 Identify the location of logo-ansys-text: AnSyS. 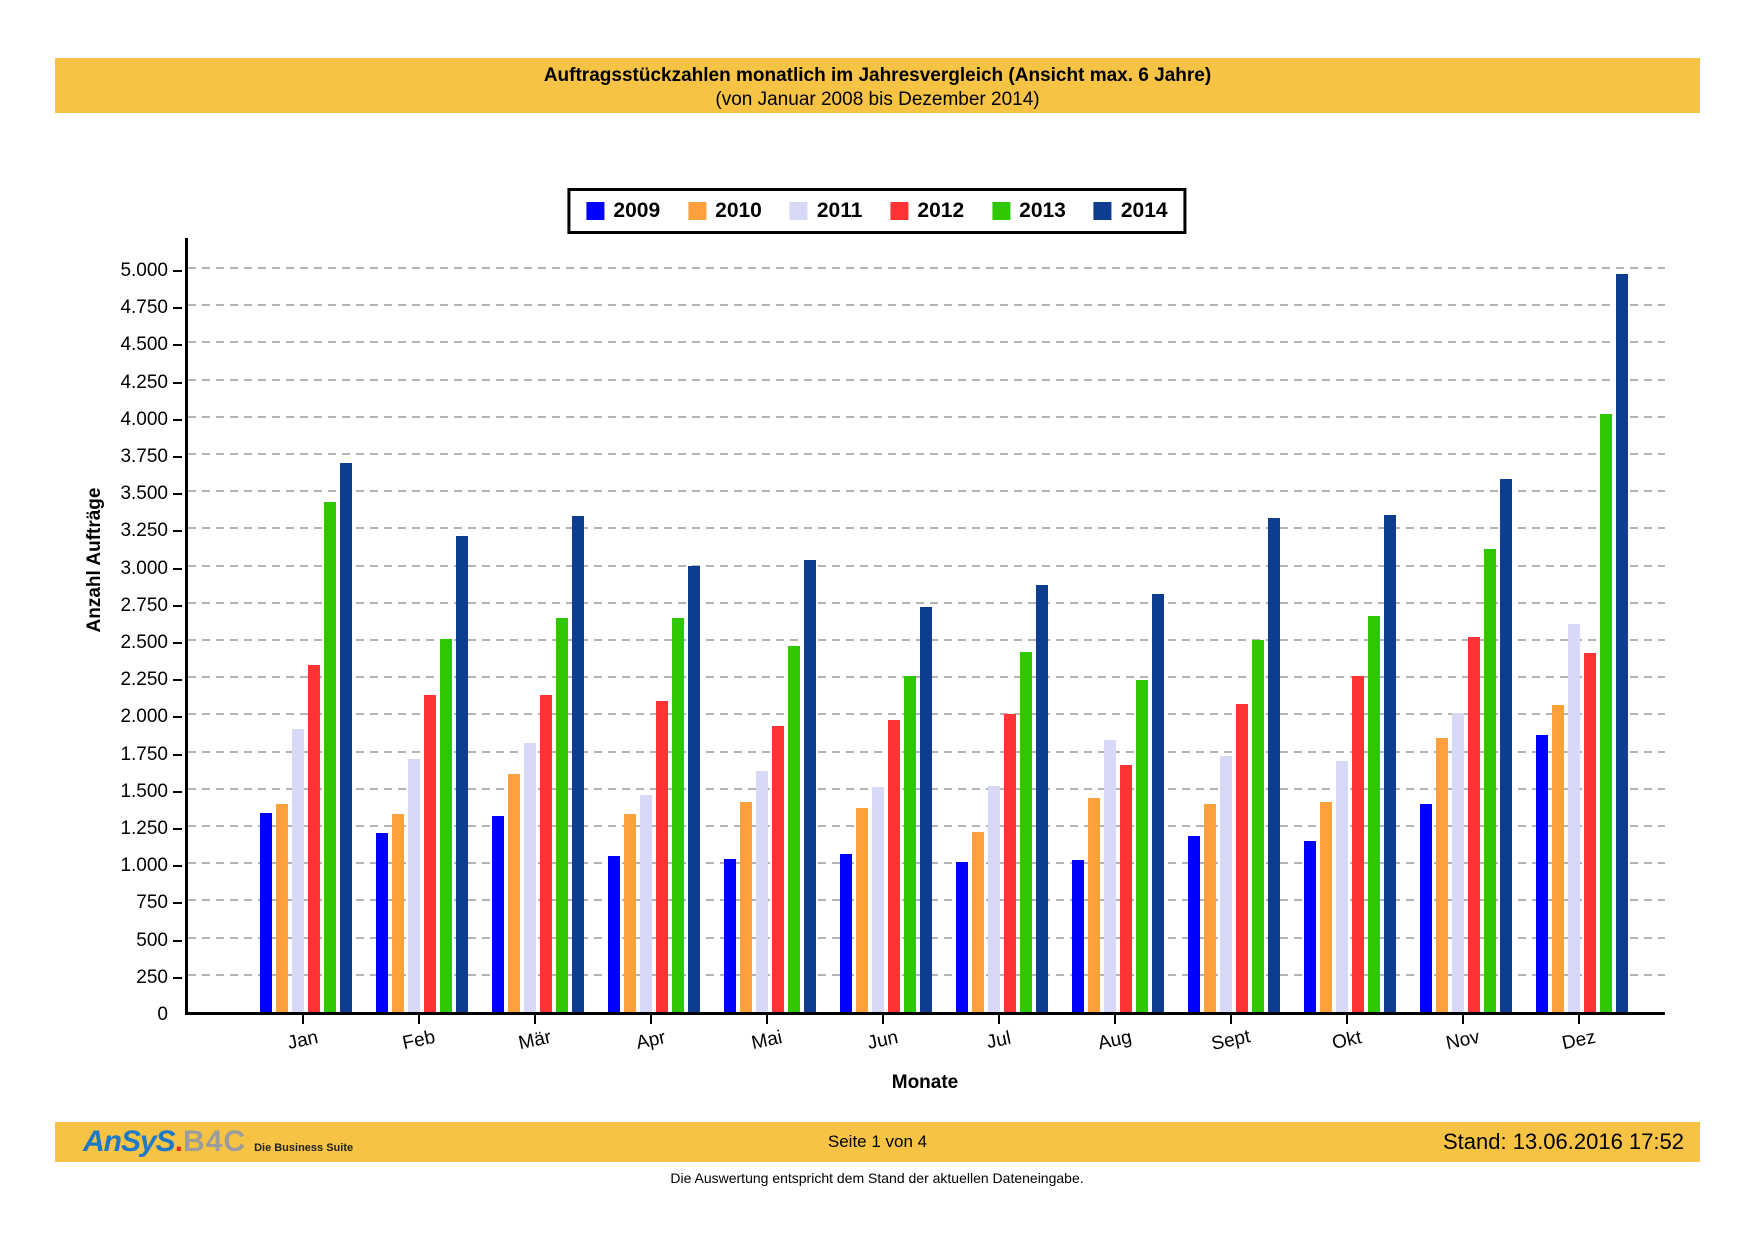
(129, 1141).